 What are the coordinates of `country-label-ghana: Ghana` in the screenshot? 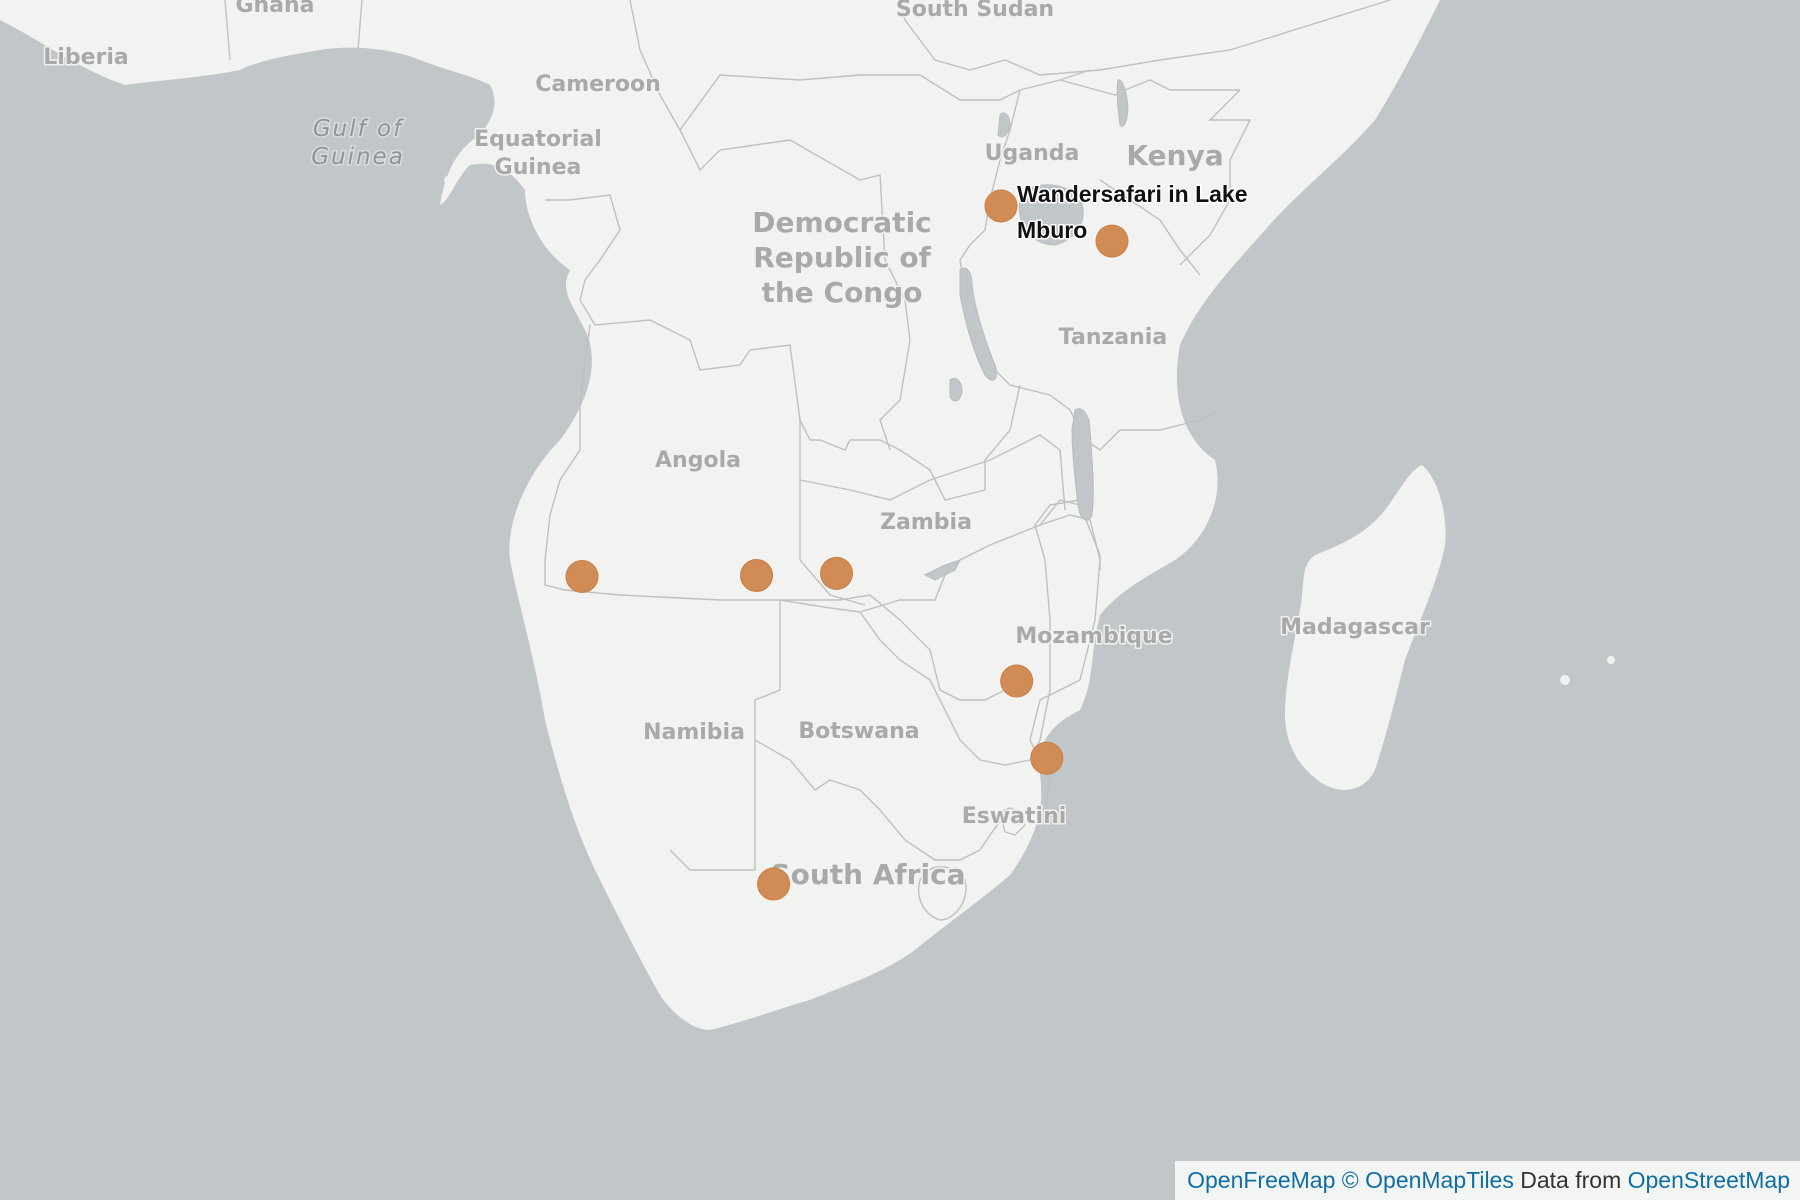 It's located at (274, 9).